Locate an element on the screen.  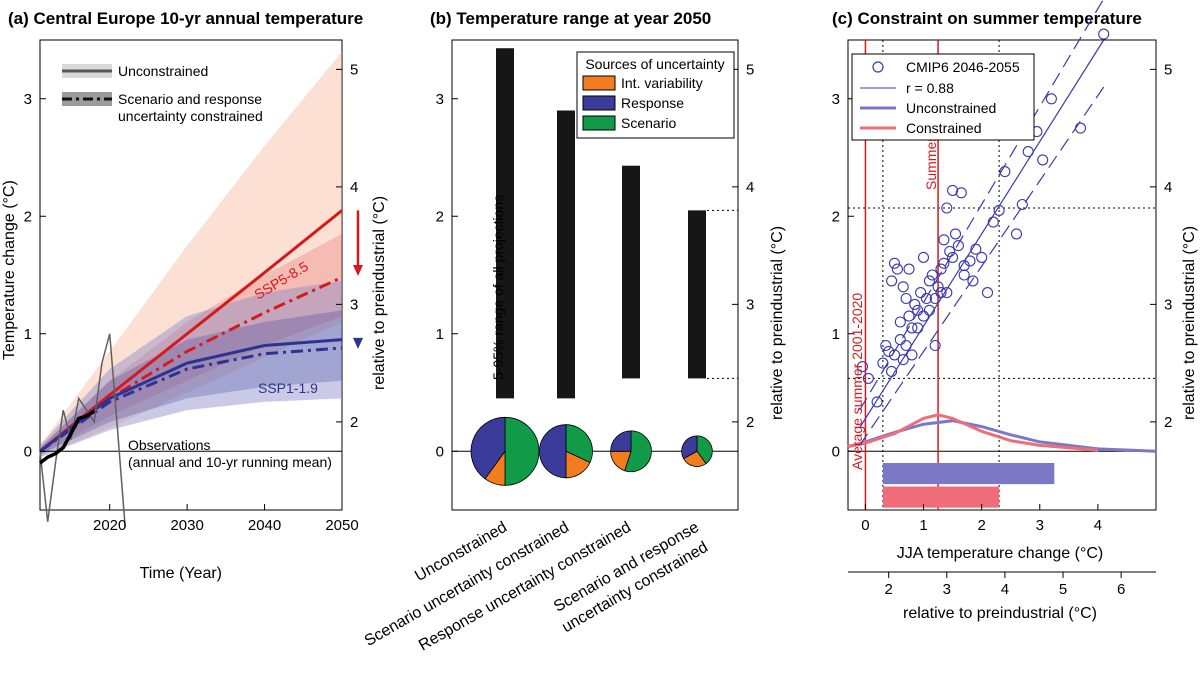
legend-marker-cmip6 is located at coordinates (878, 67).